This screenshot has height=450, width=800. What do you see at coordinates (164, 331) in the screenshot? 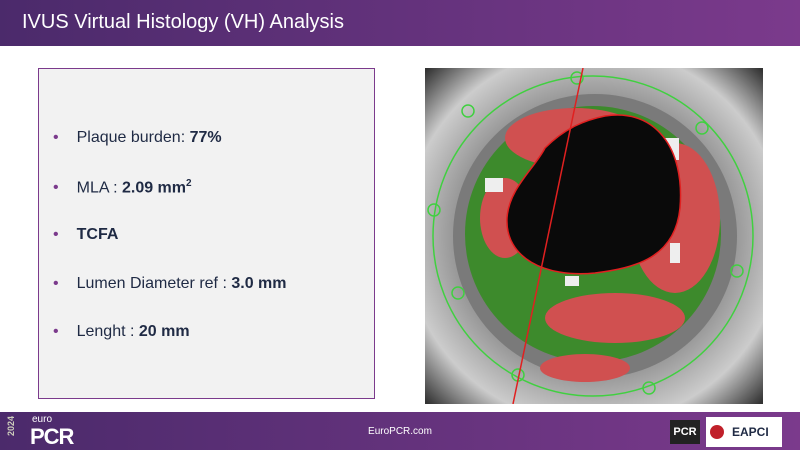
I see `bullet-value: 20 mm` at bounding box center [164, 331].